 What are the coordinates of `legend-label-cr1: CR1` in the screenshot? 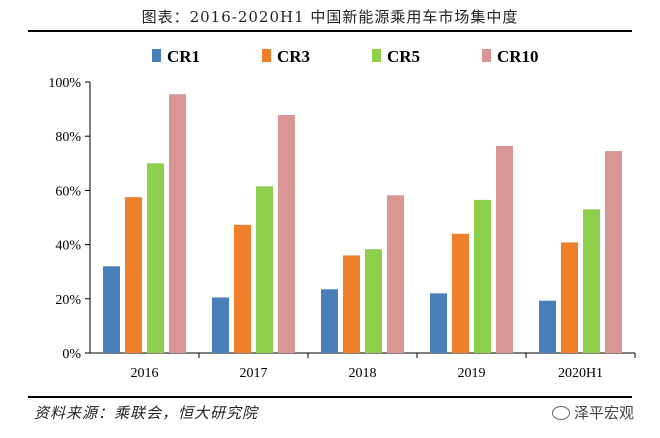 It's located at (183, 56).